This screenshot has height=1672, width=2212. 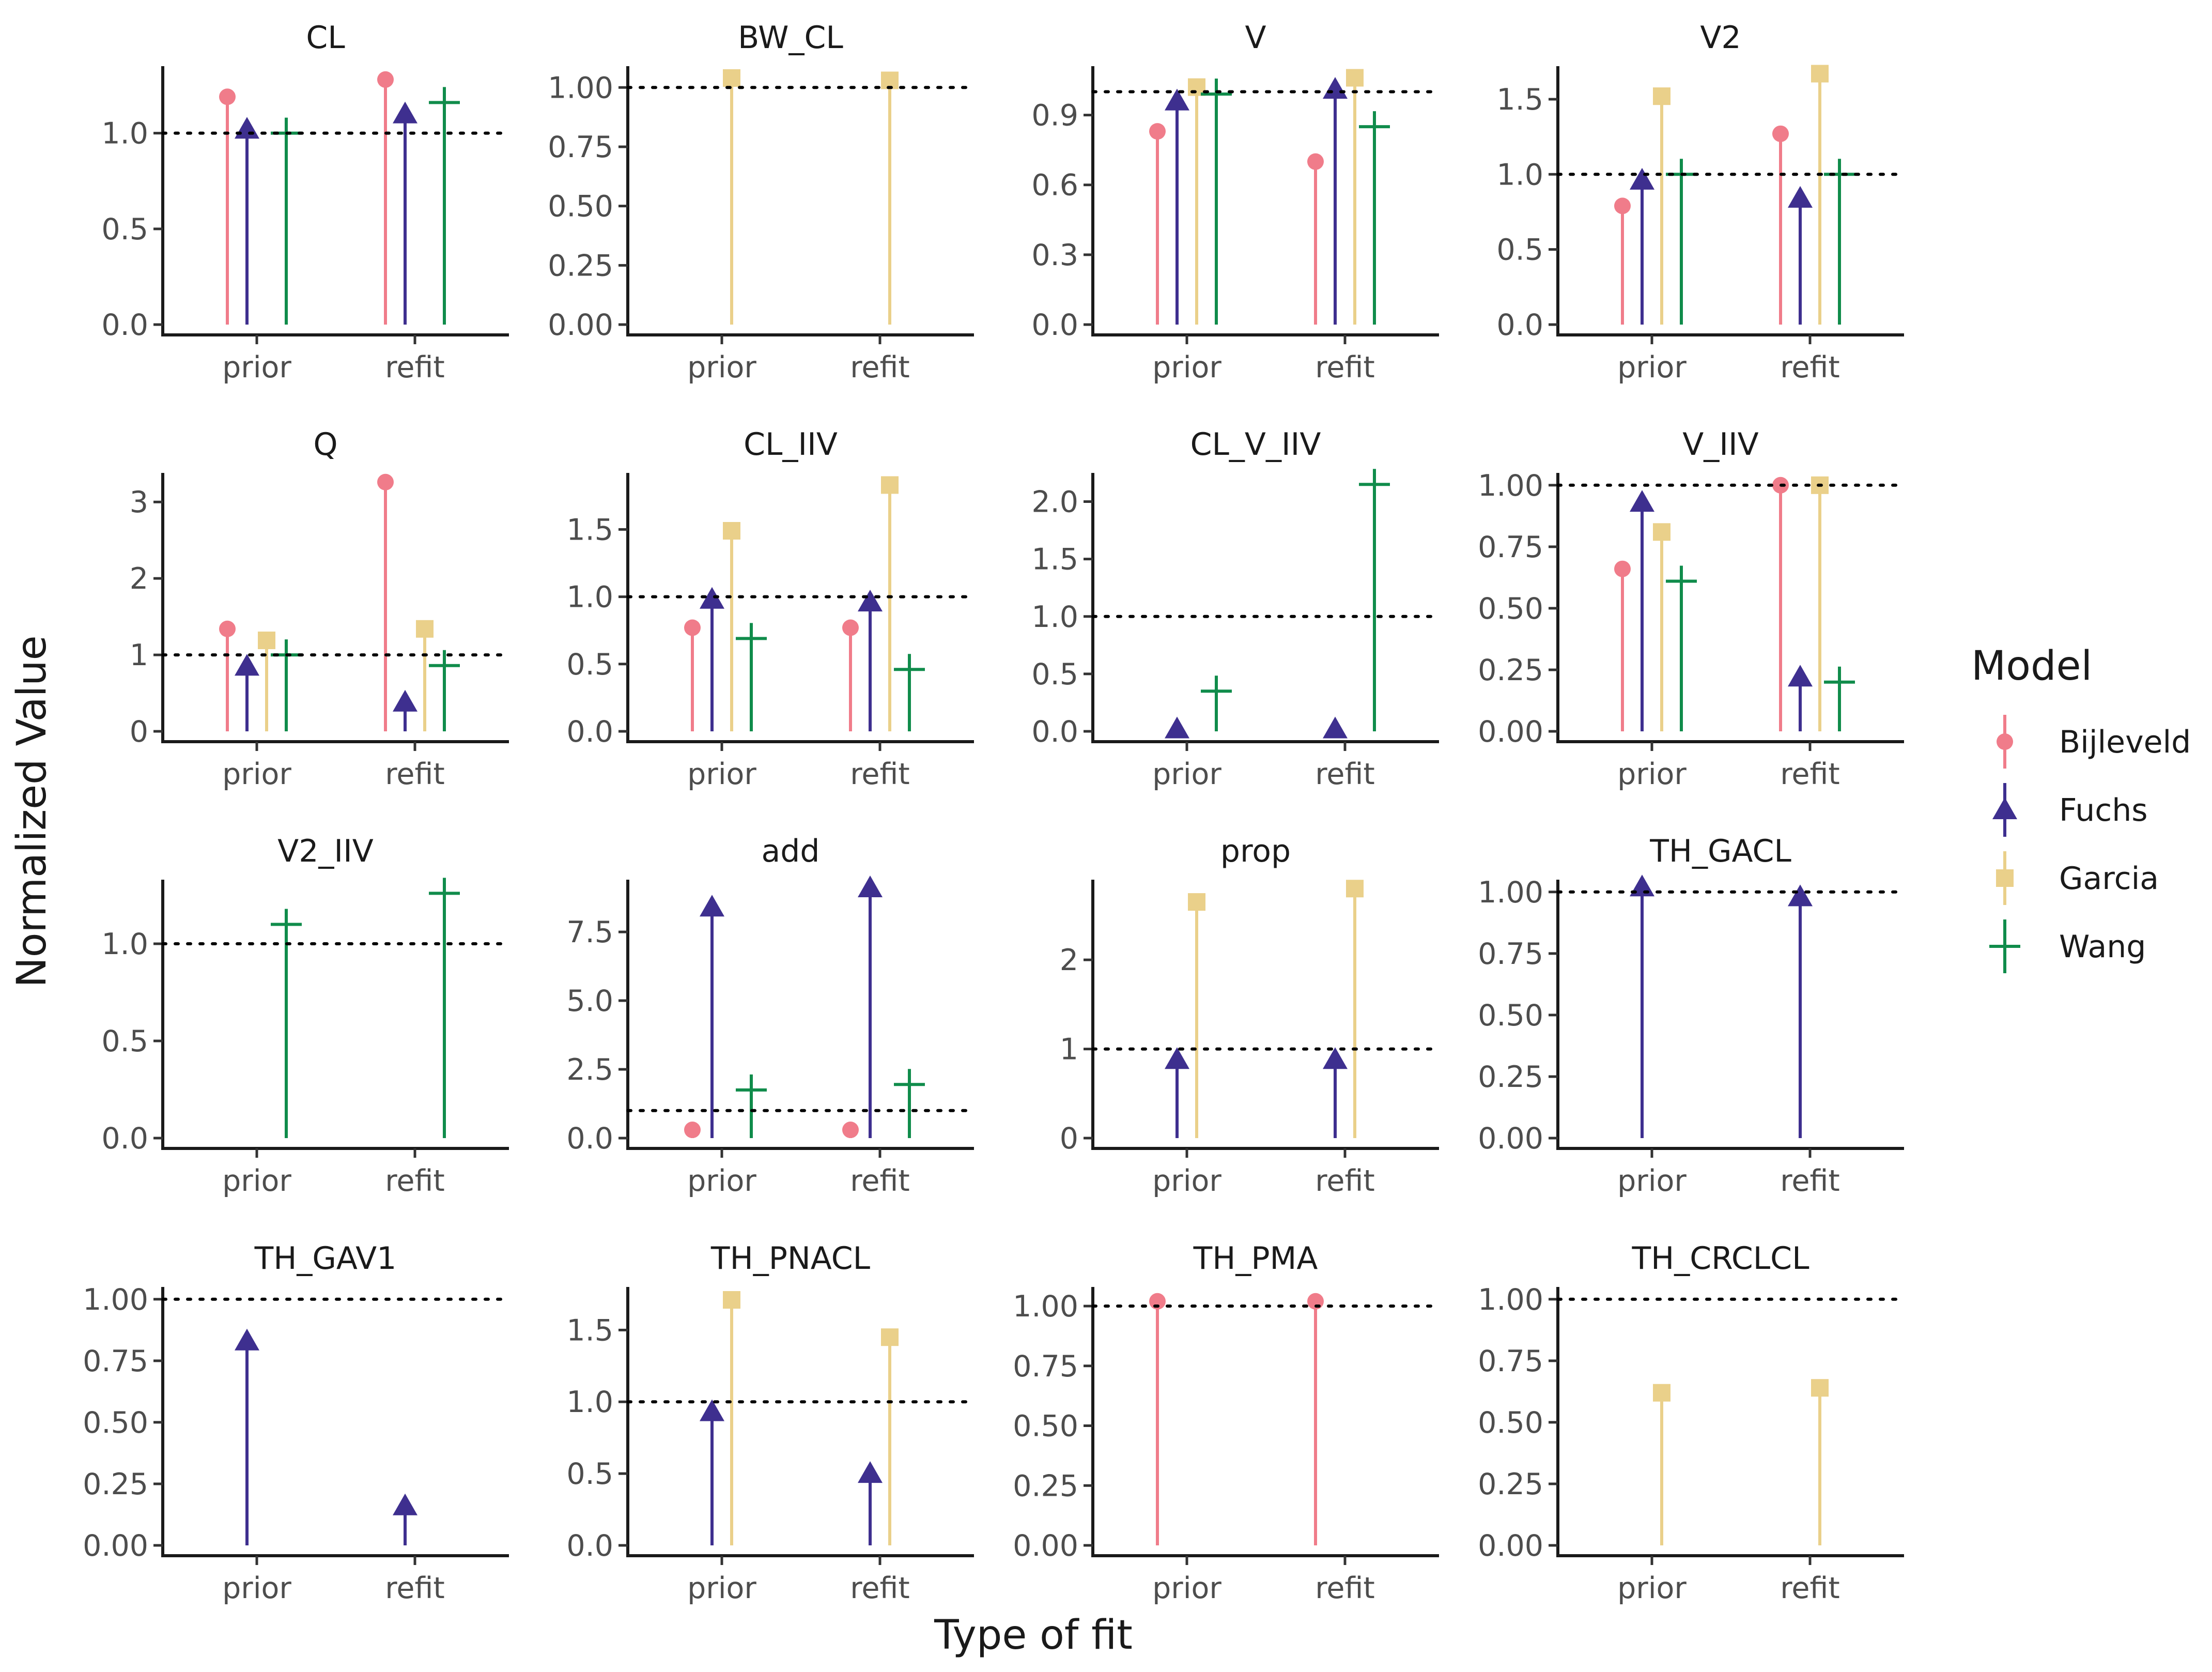 What do you see at coordinates (1236, 202) in the screenshot?
I see `panel-v: V 0.0 0.3 0.6 0.9 prior refit` at bounding box center [1236, 202].